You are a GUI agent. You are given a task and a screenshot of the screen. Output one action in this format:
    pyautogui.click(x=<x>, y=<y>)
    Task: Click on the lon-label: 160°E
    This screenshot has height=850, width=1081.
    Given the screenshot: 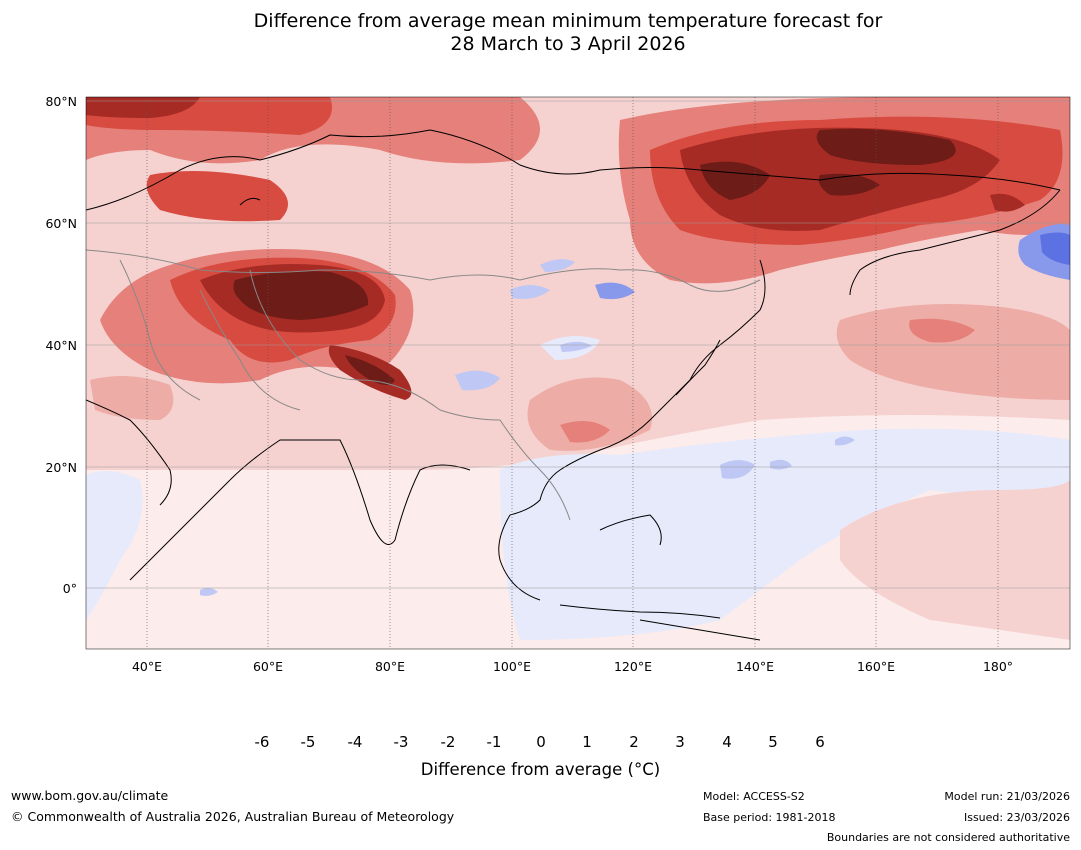 What is the action you would take?
    pyautogui.click(x=876, y=666)
    